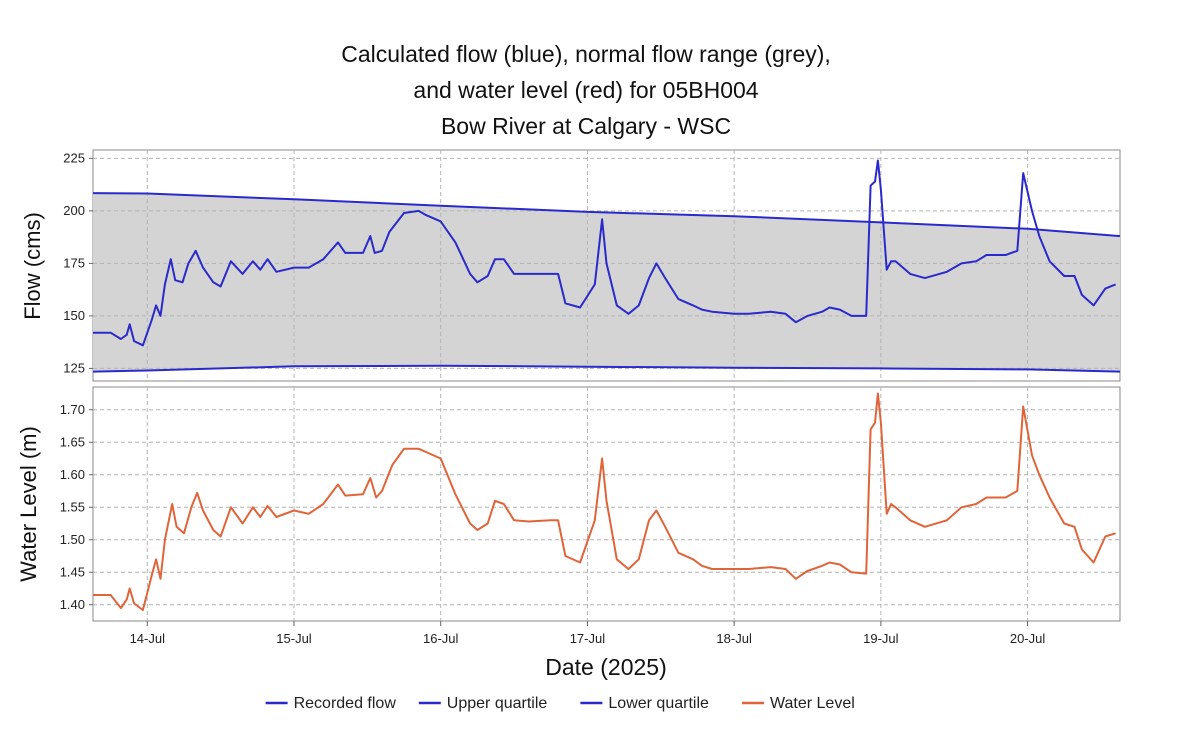 This screenshot has height=729, width=1200. What do you see at coordinates (606, 368) in the screenshot?
I see `lower-quartile-line` at bounding box center [606, 368].